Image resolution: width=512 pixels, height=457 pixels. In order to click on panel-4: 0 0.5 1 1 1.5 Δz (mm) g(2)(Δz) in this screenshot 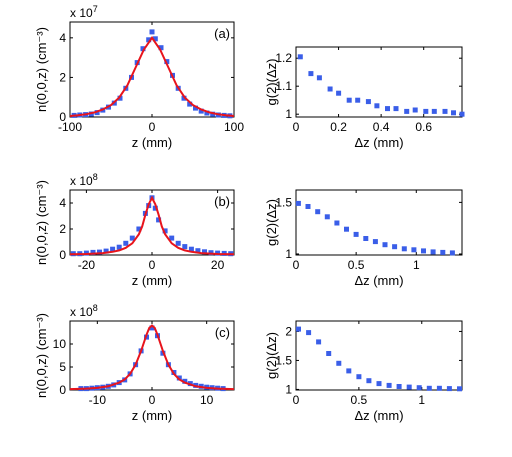, I will do `click(363, 238)`.